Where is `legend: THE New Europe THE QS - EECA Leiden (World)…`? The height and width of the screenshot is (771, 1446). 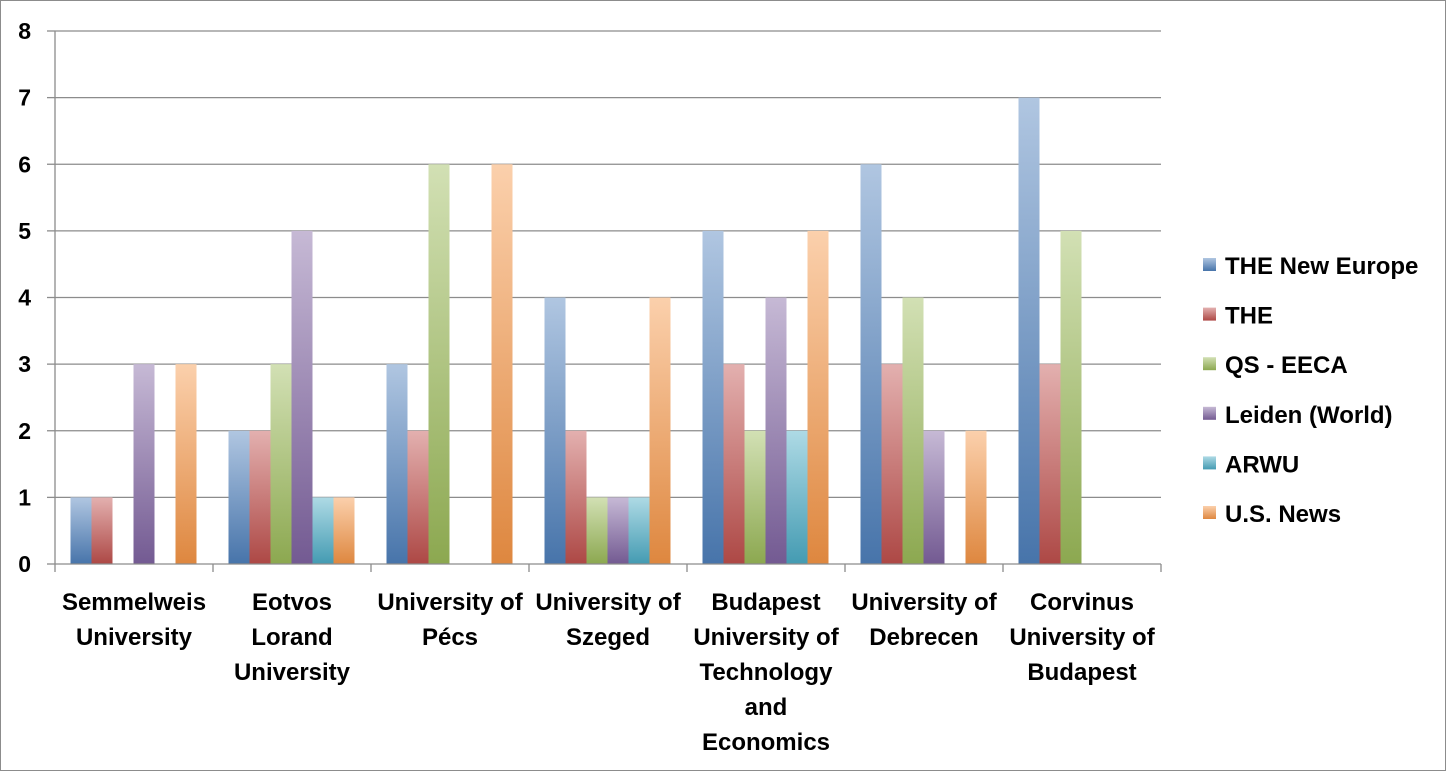 legend: THE New Europe THE QS - EECA Leiden (World)… is located at coordinates (1310, 390).